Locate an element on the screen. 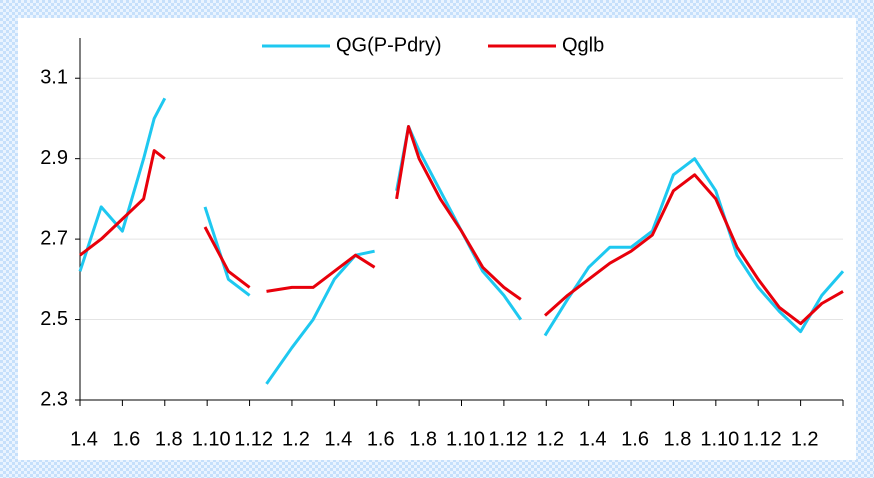  y-tick-label: 2.9 is located at coordinates (54, 158).